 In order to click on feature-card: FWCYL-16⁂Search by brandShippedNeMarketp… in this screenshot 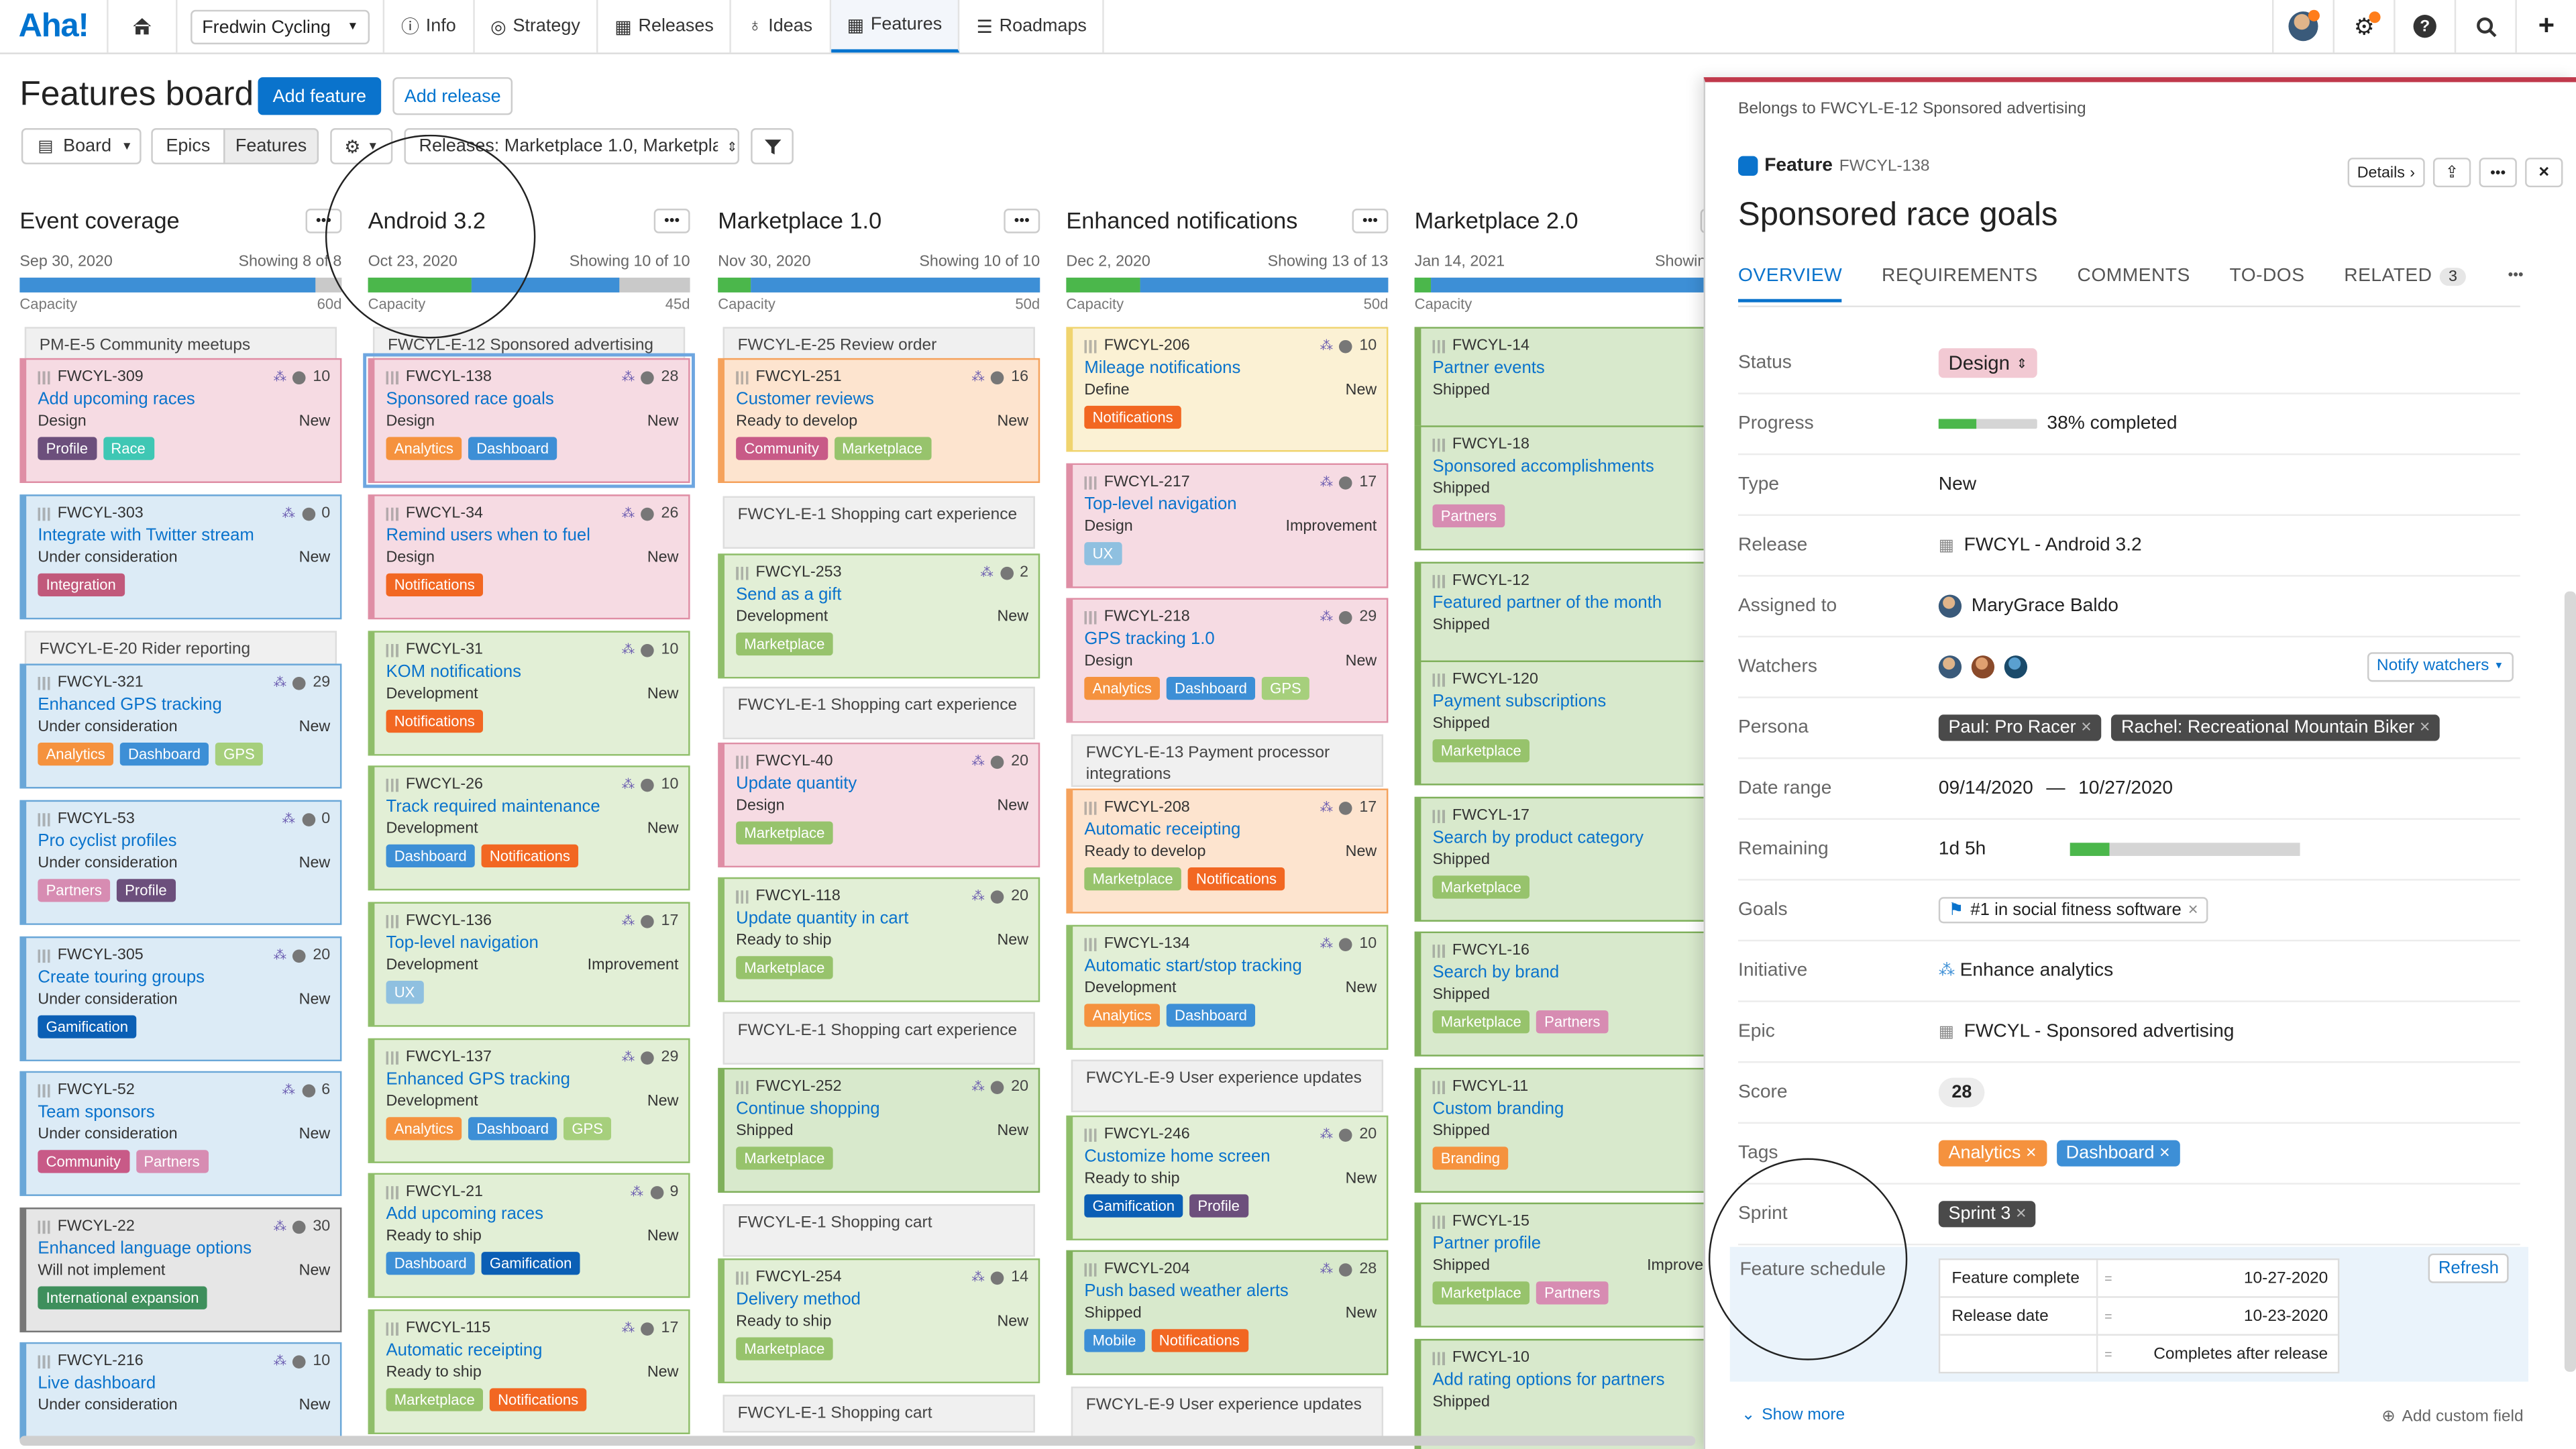, I will do `click(1575, 994)`.